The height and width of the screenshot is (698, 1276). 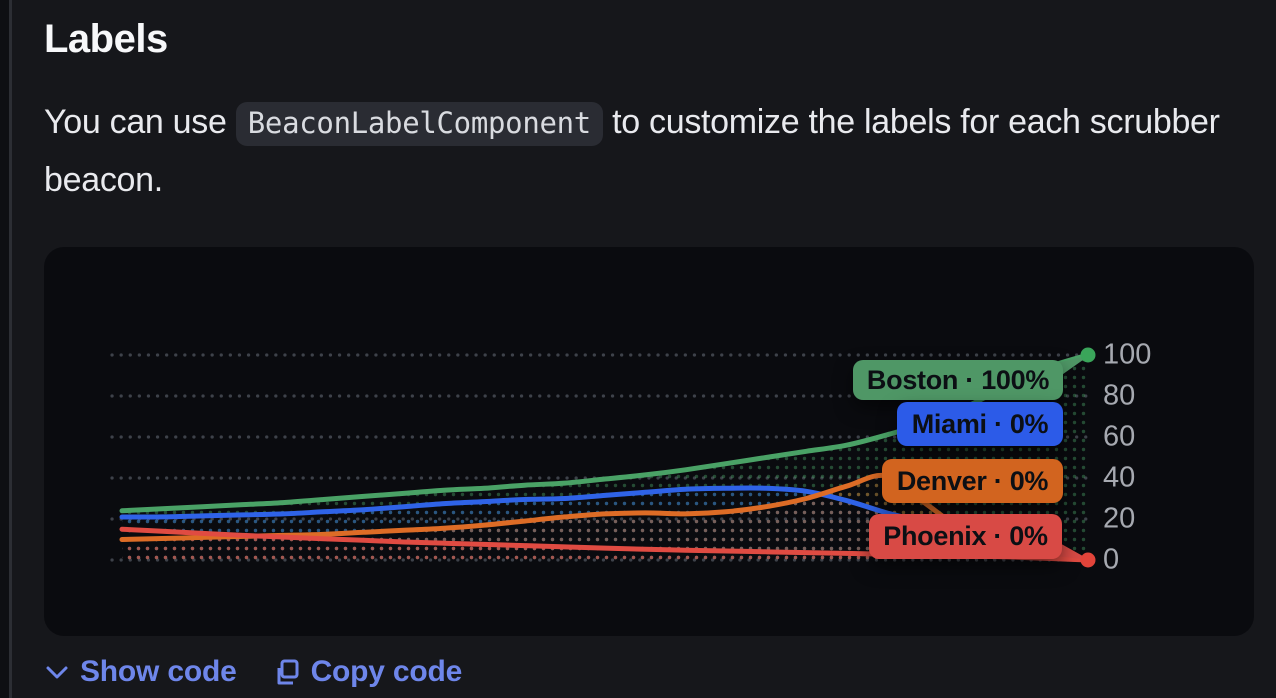 What do you see at coordinates (605, 544) in the screenshot?
I see `series-area` at bounding box center [605, 544].